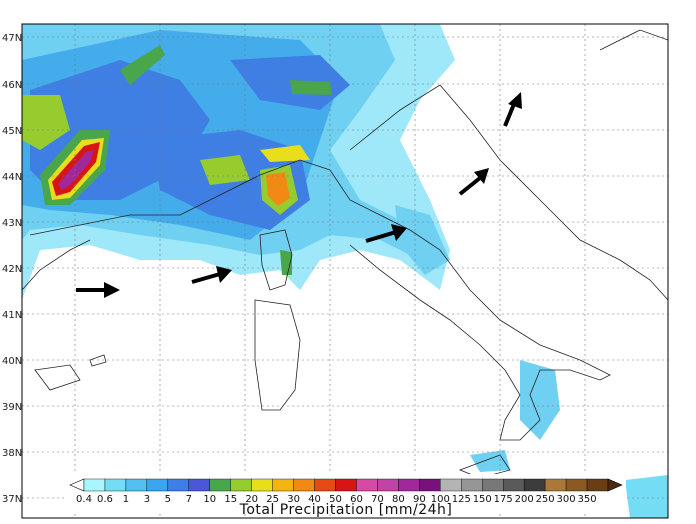  I want to click on colorbar-level-label: 20, so click(251, 499).